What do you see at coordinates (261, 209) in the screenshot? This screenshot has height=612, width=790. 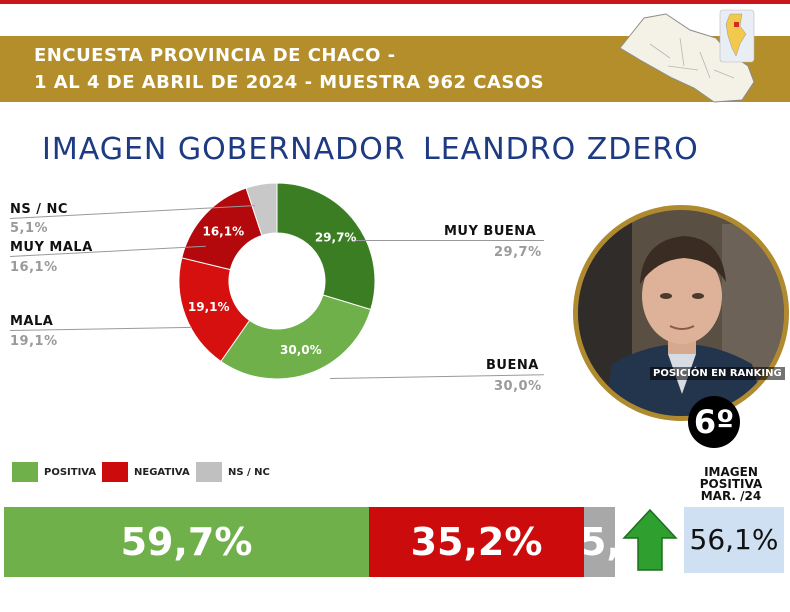 I see `donut-slice-ns-nc` at bounding box center [261, 209].